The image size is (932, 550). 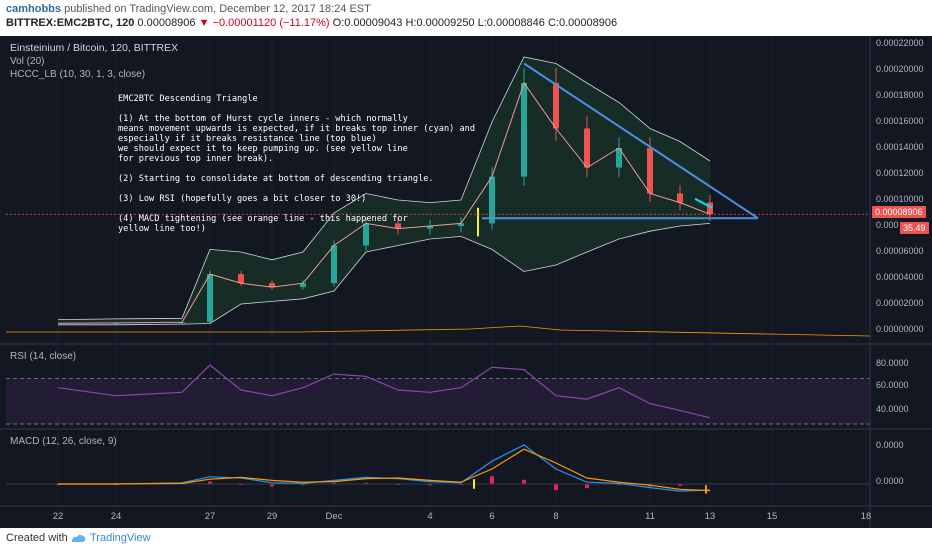 What do you see at coordinates (899, 212) in the screenshot?
I see `last-price-tag: 0.00008906` at bounding box center [899, 212].